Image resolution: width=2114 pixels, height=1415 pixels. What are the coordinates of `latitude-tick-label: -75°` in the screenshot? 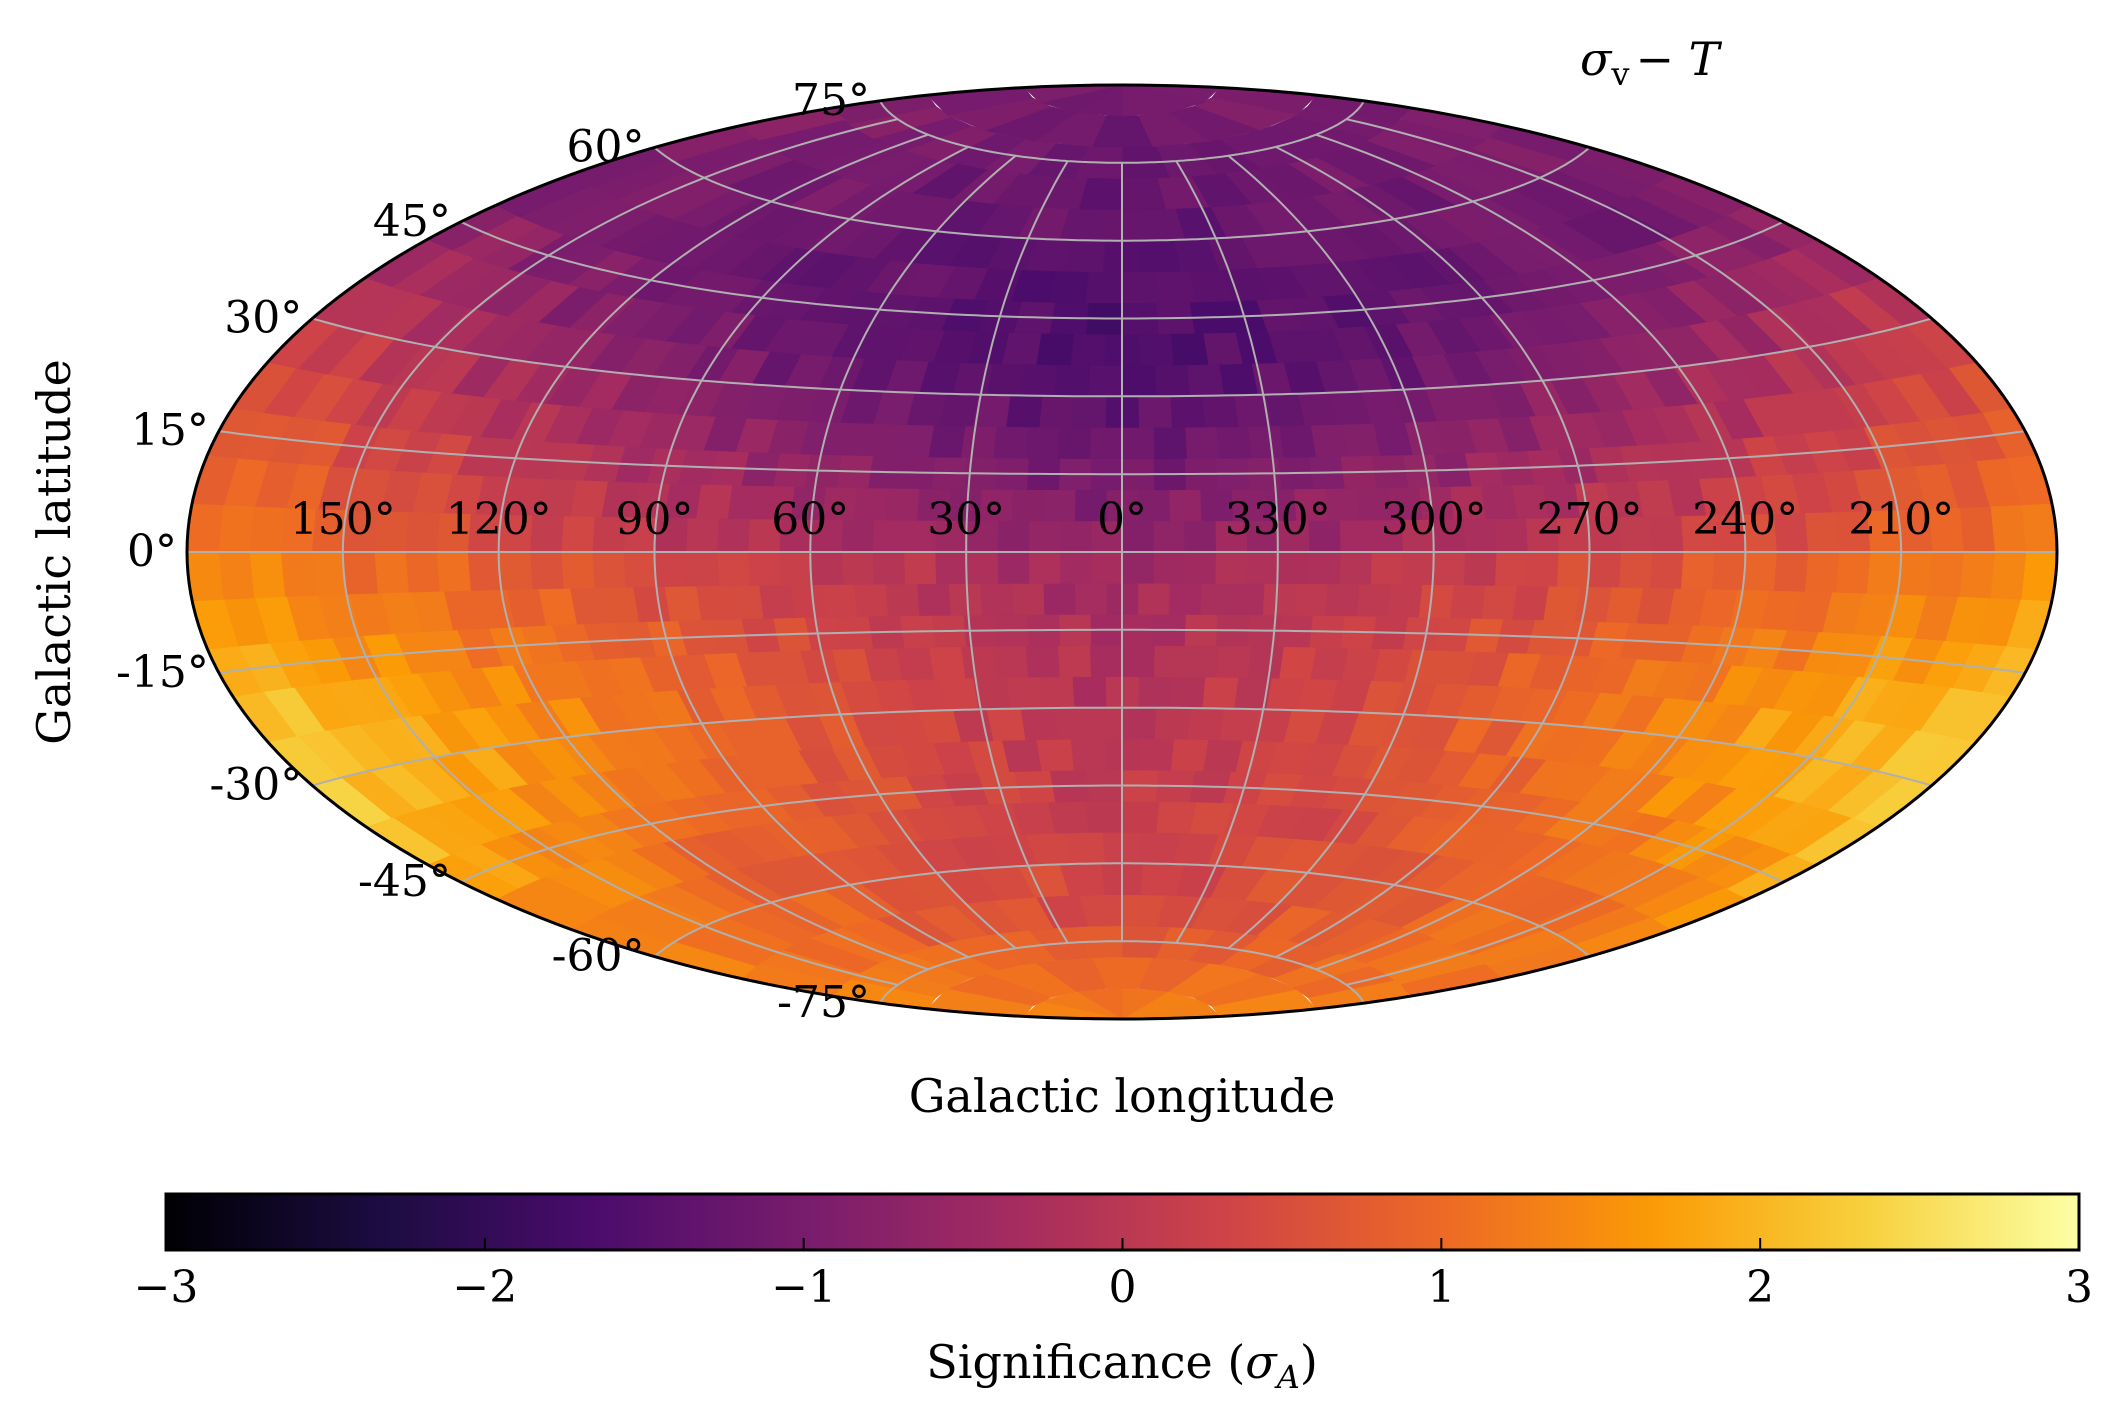 It's located at (823, 1002).